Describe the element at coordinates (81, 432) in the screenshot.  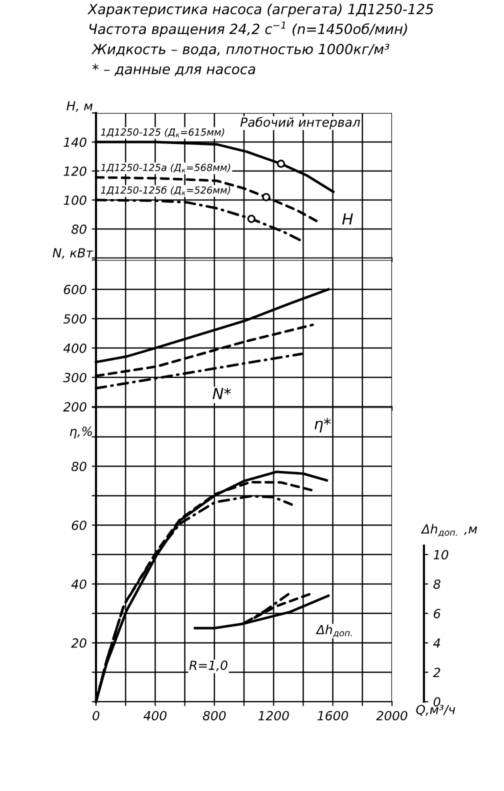
I see `y-axis-title: η,%` at that location.